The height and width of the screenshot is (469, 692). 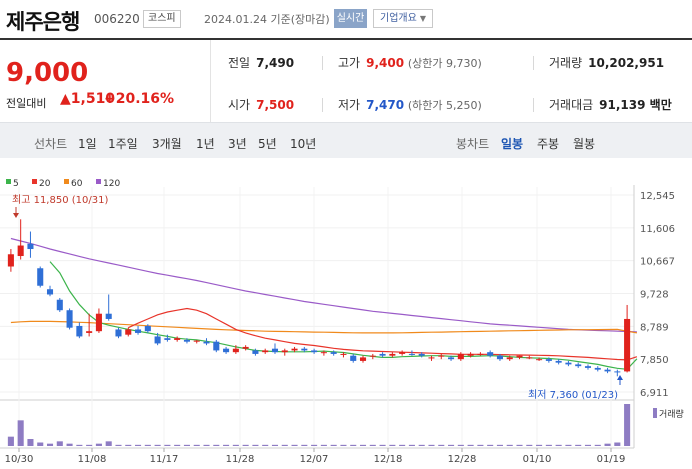 What do you see at coordinates (385, 105) in the screenshot?
I see `low-value: 7,470` at bounding box center [385, 105].